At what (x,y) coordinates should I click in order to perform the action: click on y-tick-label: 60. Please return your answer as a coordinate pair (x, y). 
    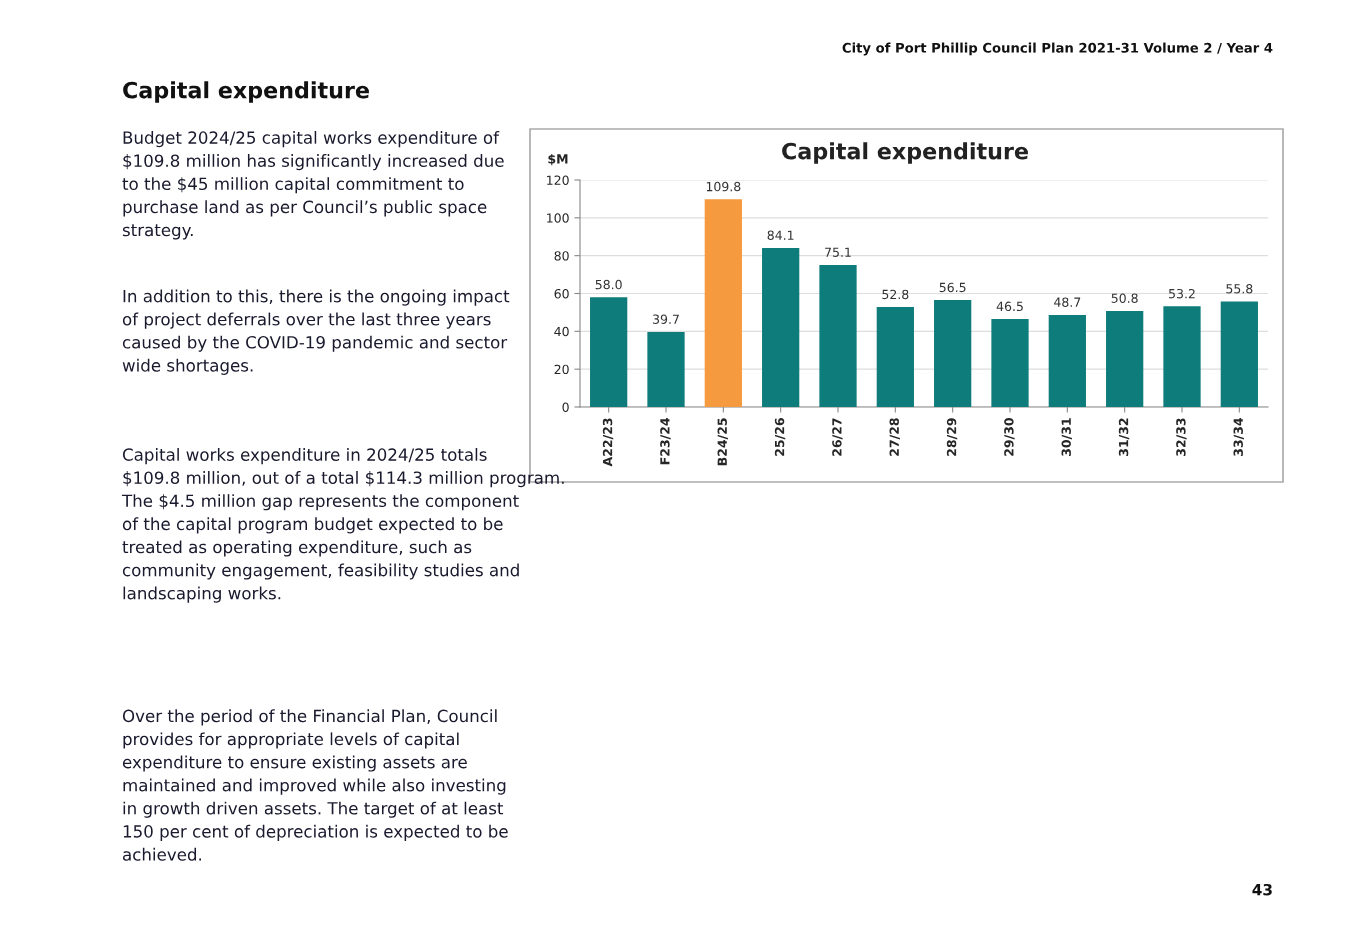
    Looking at the image, I should click on (561, 293).